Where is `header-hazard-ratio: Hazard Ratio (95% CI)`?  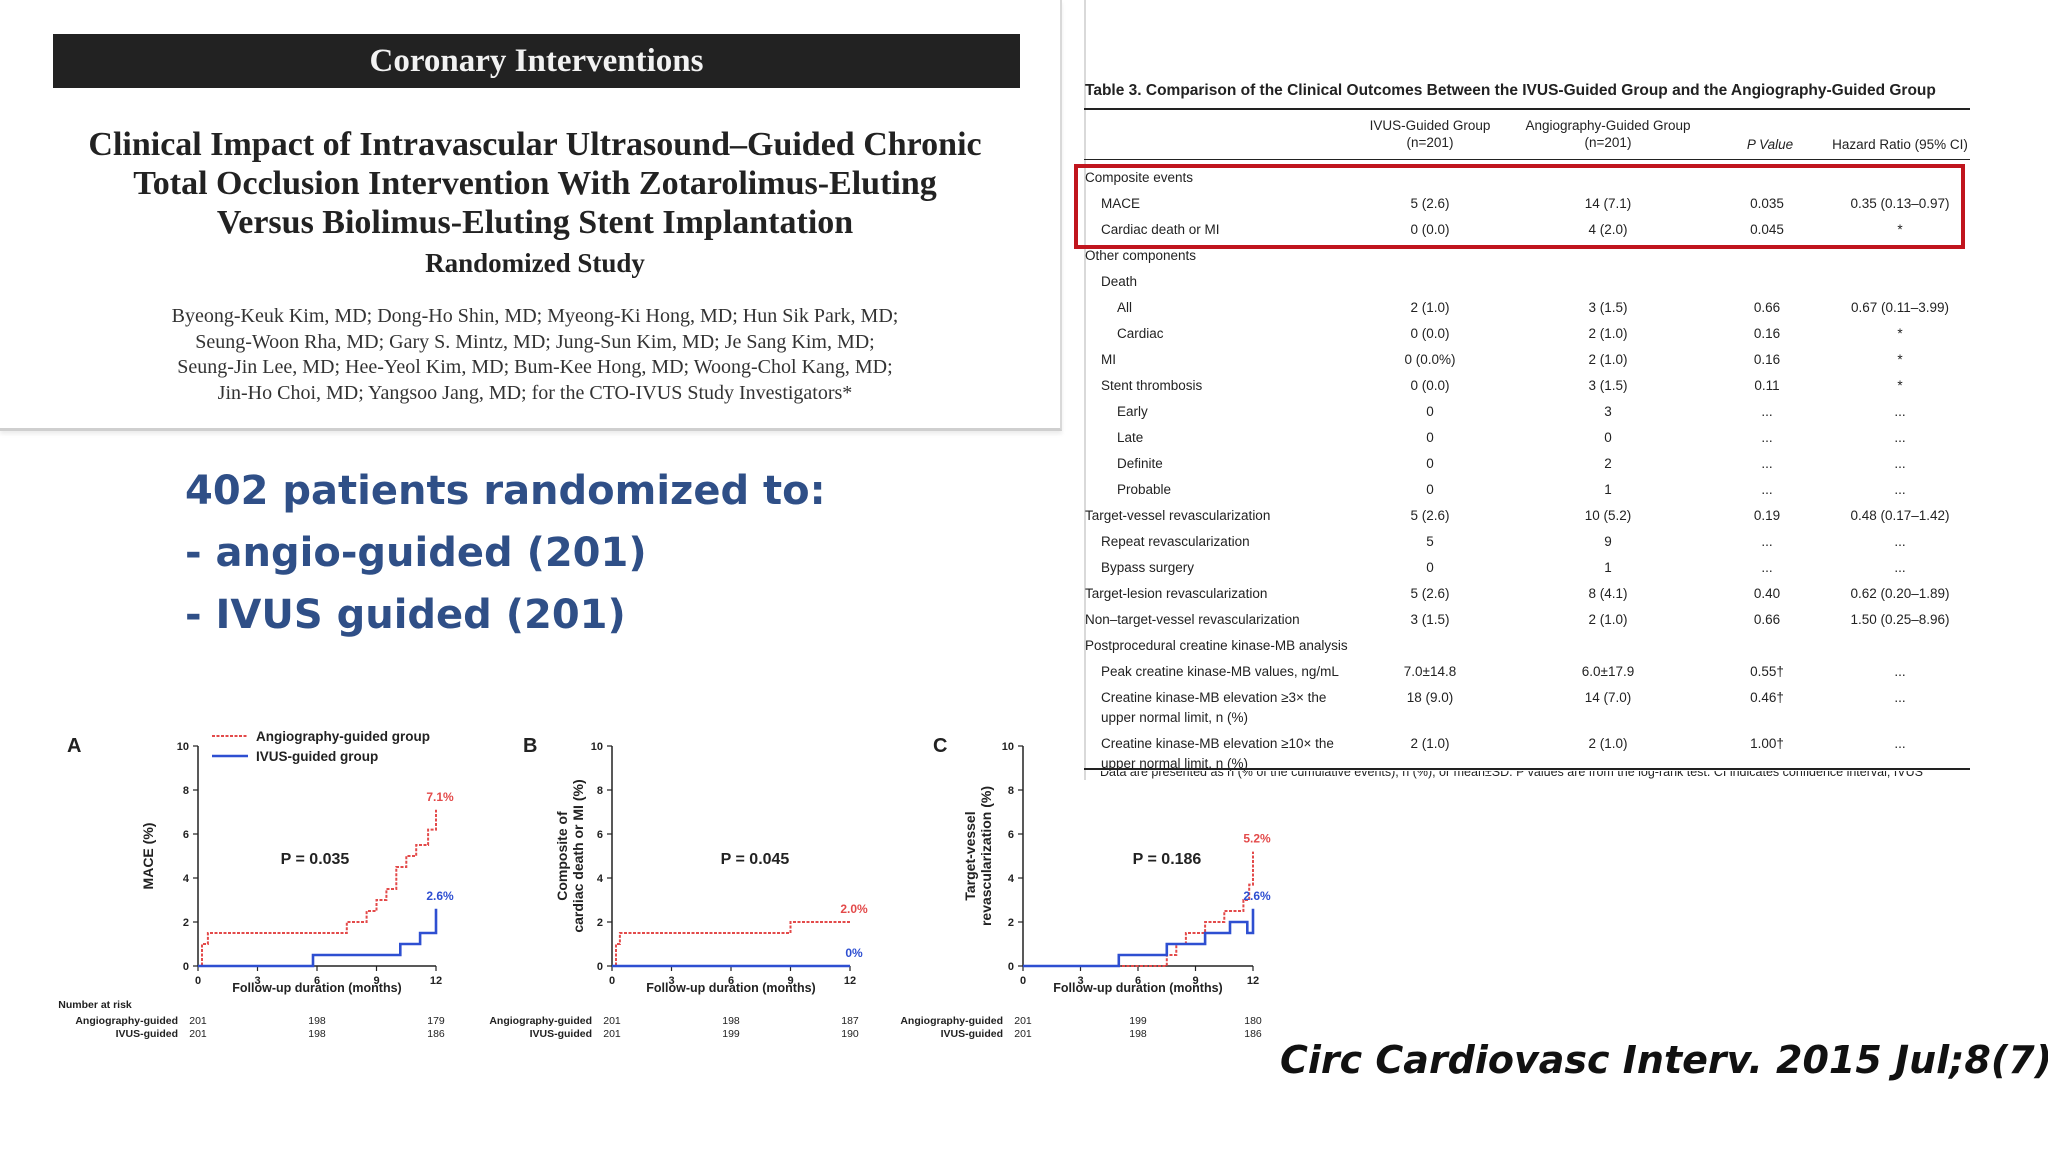
header-hazard-ratio: Hazard Ratio (95% CI) is located at coordinates (1900, 144).